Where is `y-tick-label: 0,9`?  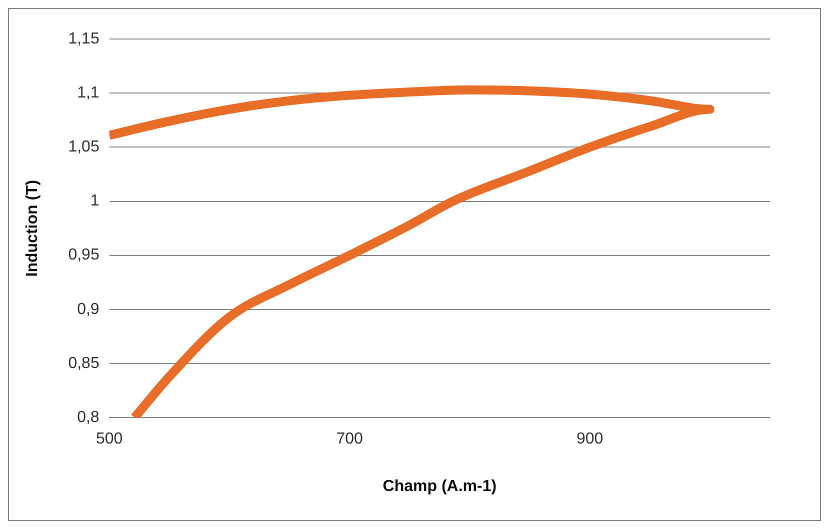 y-tick-label: 0,9 is located at coordinates (88, 309).